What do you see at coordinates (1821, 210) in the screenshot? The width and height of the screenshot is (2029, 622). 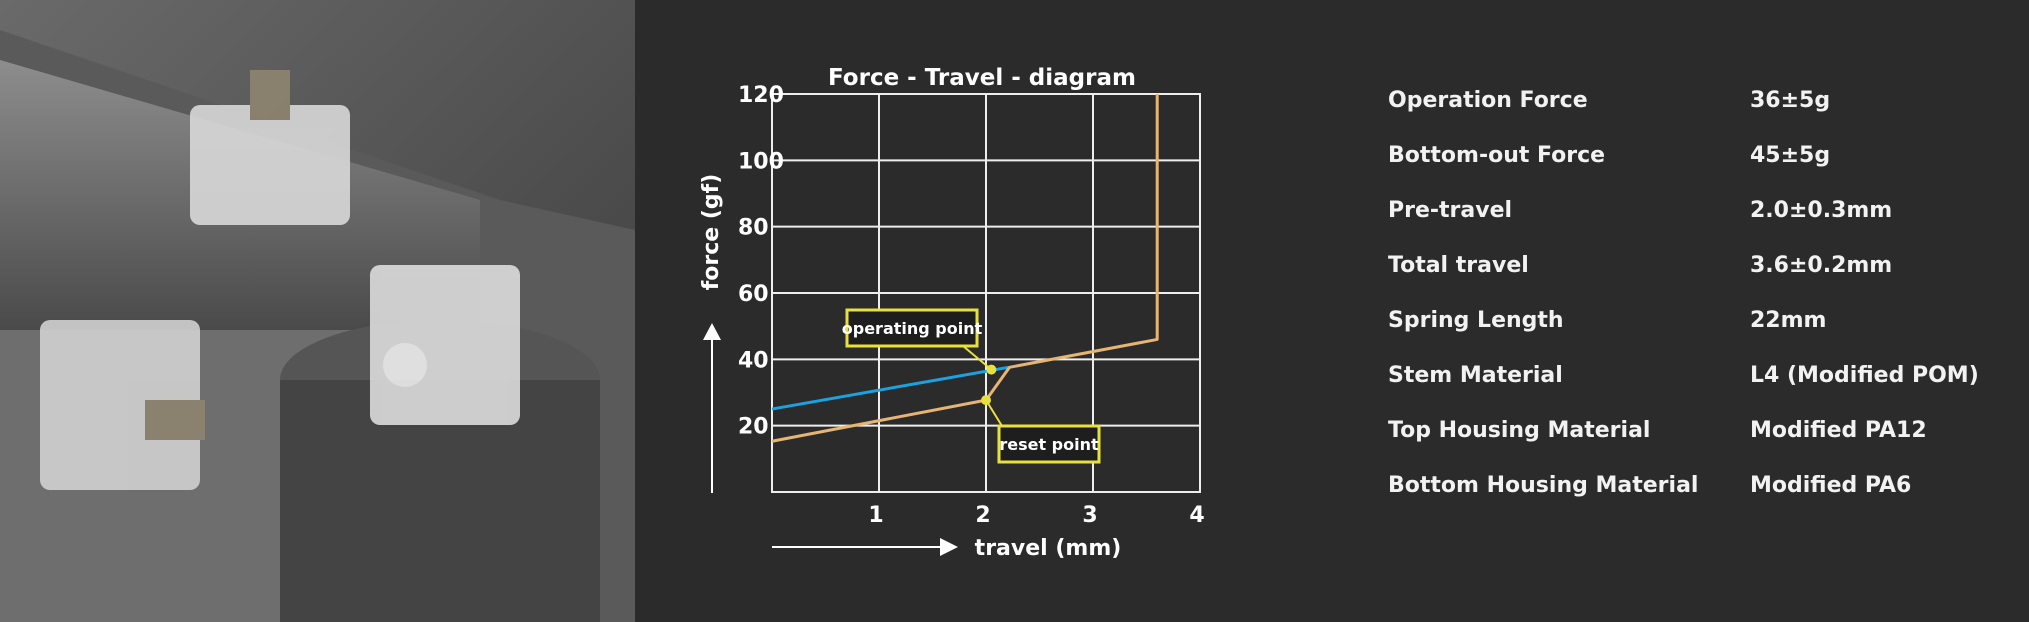 I see `spec-value: 2.0±0.3mm` at bounding box center [1821, 210].